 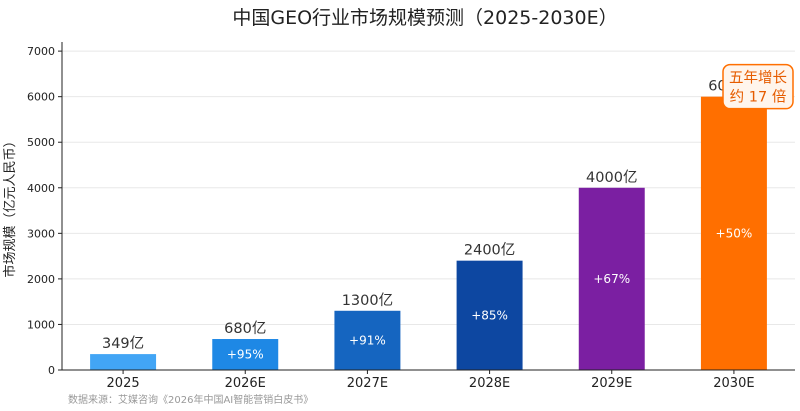 I want to click on x-tick-label: 2028E, so click(x=489, y=383).